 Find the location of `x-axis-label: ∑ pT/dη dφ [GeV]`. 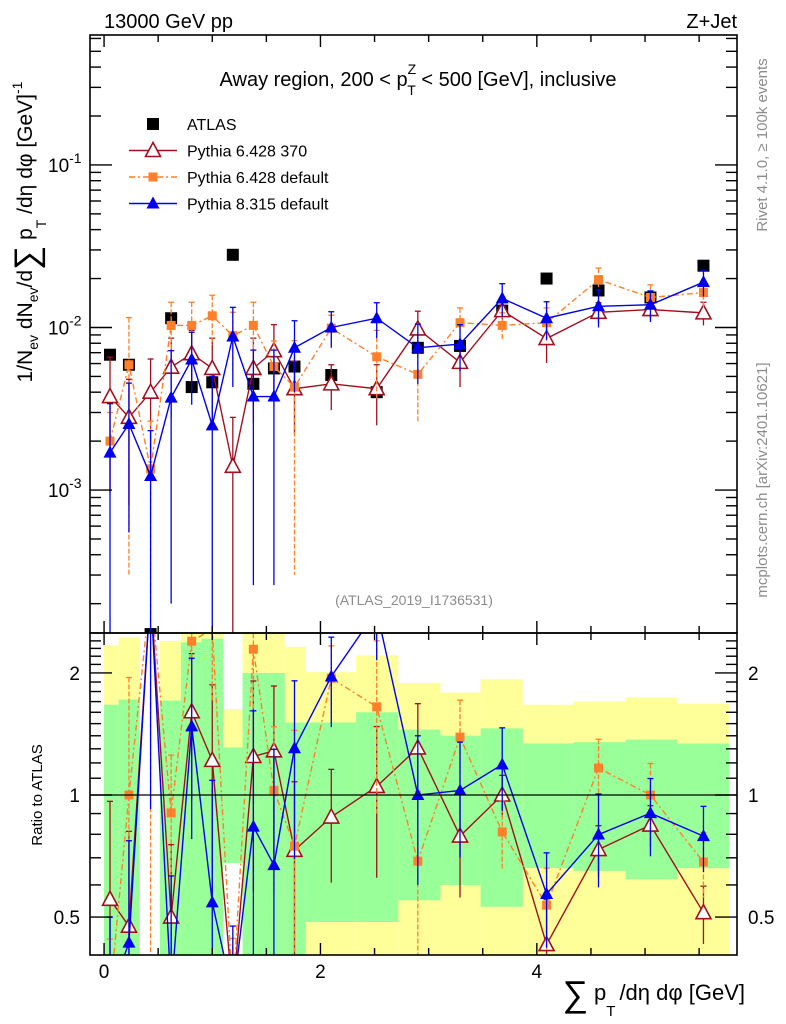

x-axis-label: ∑ pT/dη dφ [GeV] is located at coordinates (653, 996).